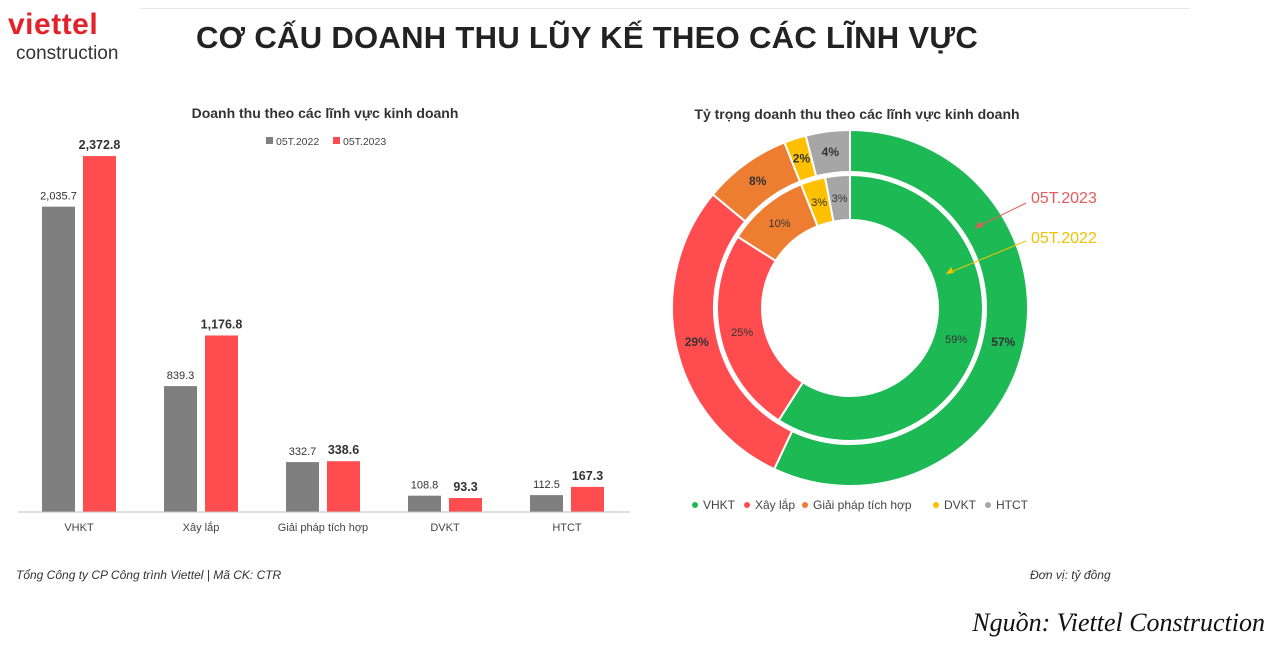  Describe the element at coordinates (979, 224) in the screenshot. I see `callout-arrow-outer` at that location.